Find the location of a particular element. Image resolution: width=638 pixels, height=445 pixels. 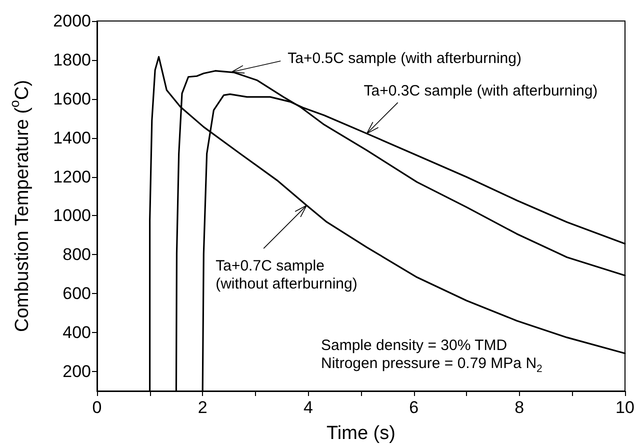

y-tick-label: 800 is located at coordinates (76, 254).